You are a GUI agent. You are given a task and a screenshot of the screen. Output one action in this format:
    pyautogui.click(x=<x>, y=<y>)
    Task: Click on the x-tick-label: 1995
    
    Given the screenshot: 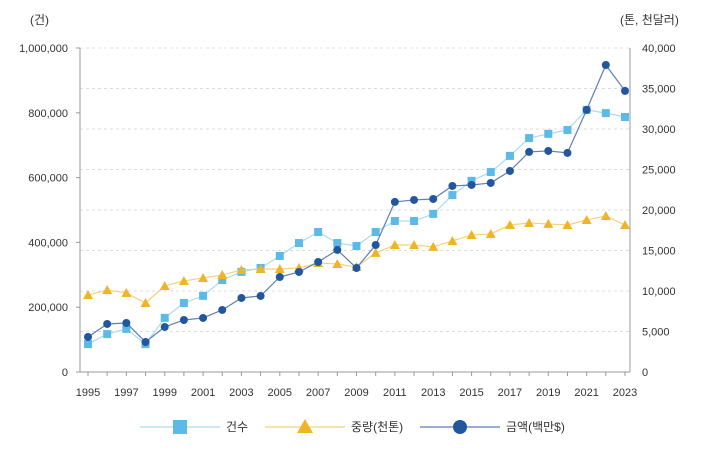 What is the action you would take?
    pyautogui.click(x=88, y=393)
    